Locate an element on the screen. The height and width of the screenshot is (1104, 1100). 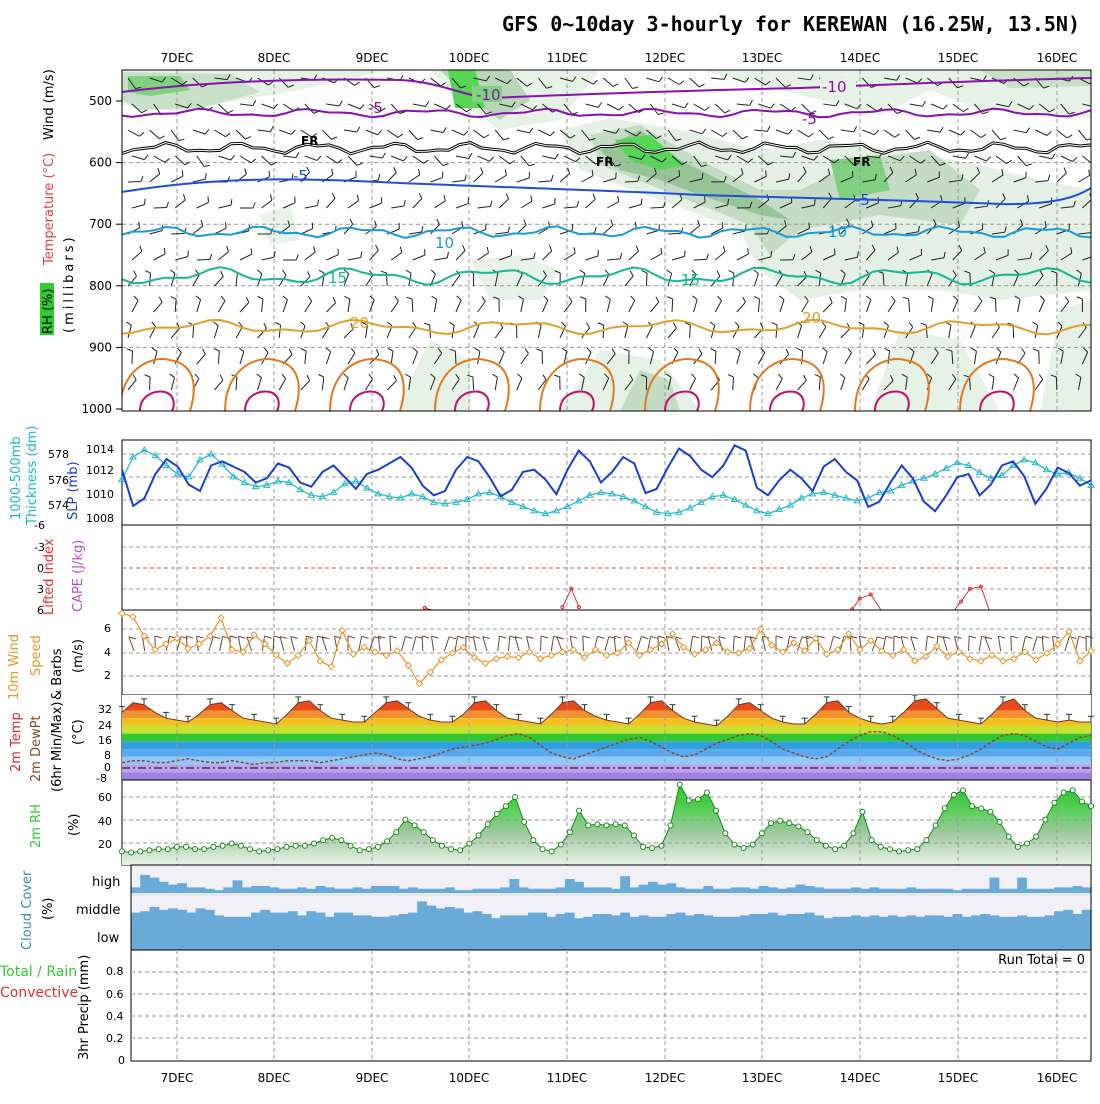
lifted-index-cape-panel: -6 -3 0 3 6 Lifted Index CAPE (J/kg) is located at coordinates (562, 568).